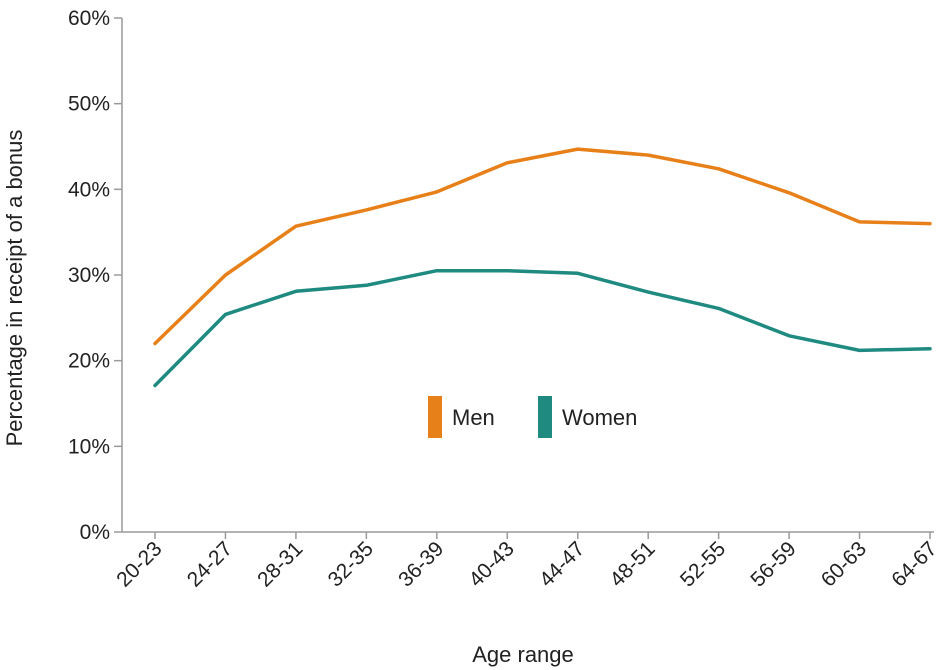  Describe the element at coordinates (89, 361) in the screenshot. I see `y-tick-label: 20%` at that location.